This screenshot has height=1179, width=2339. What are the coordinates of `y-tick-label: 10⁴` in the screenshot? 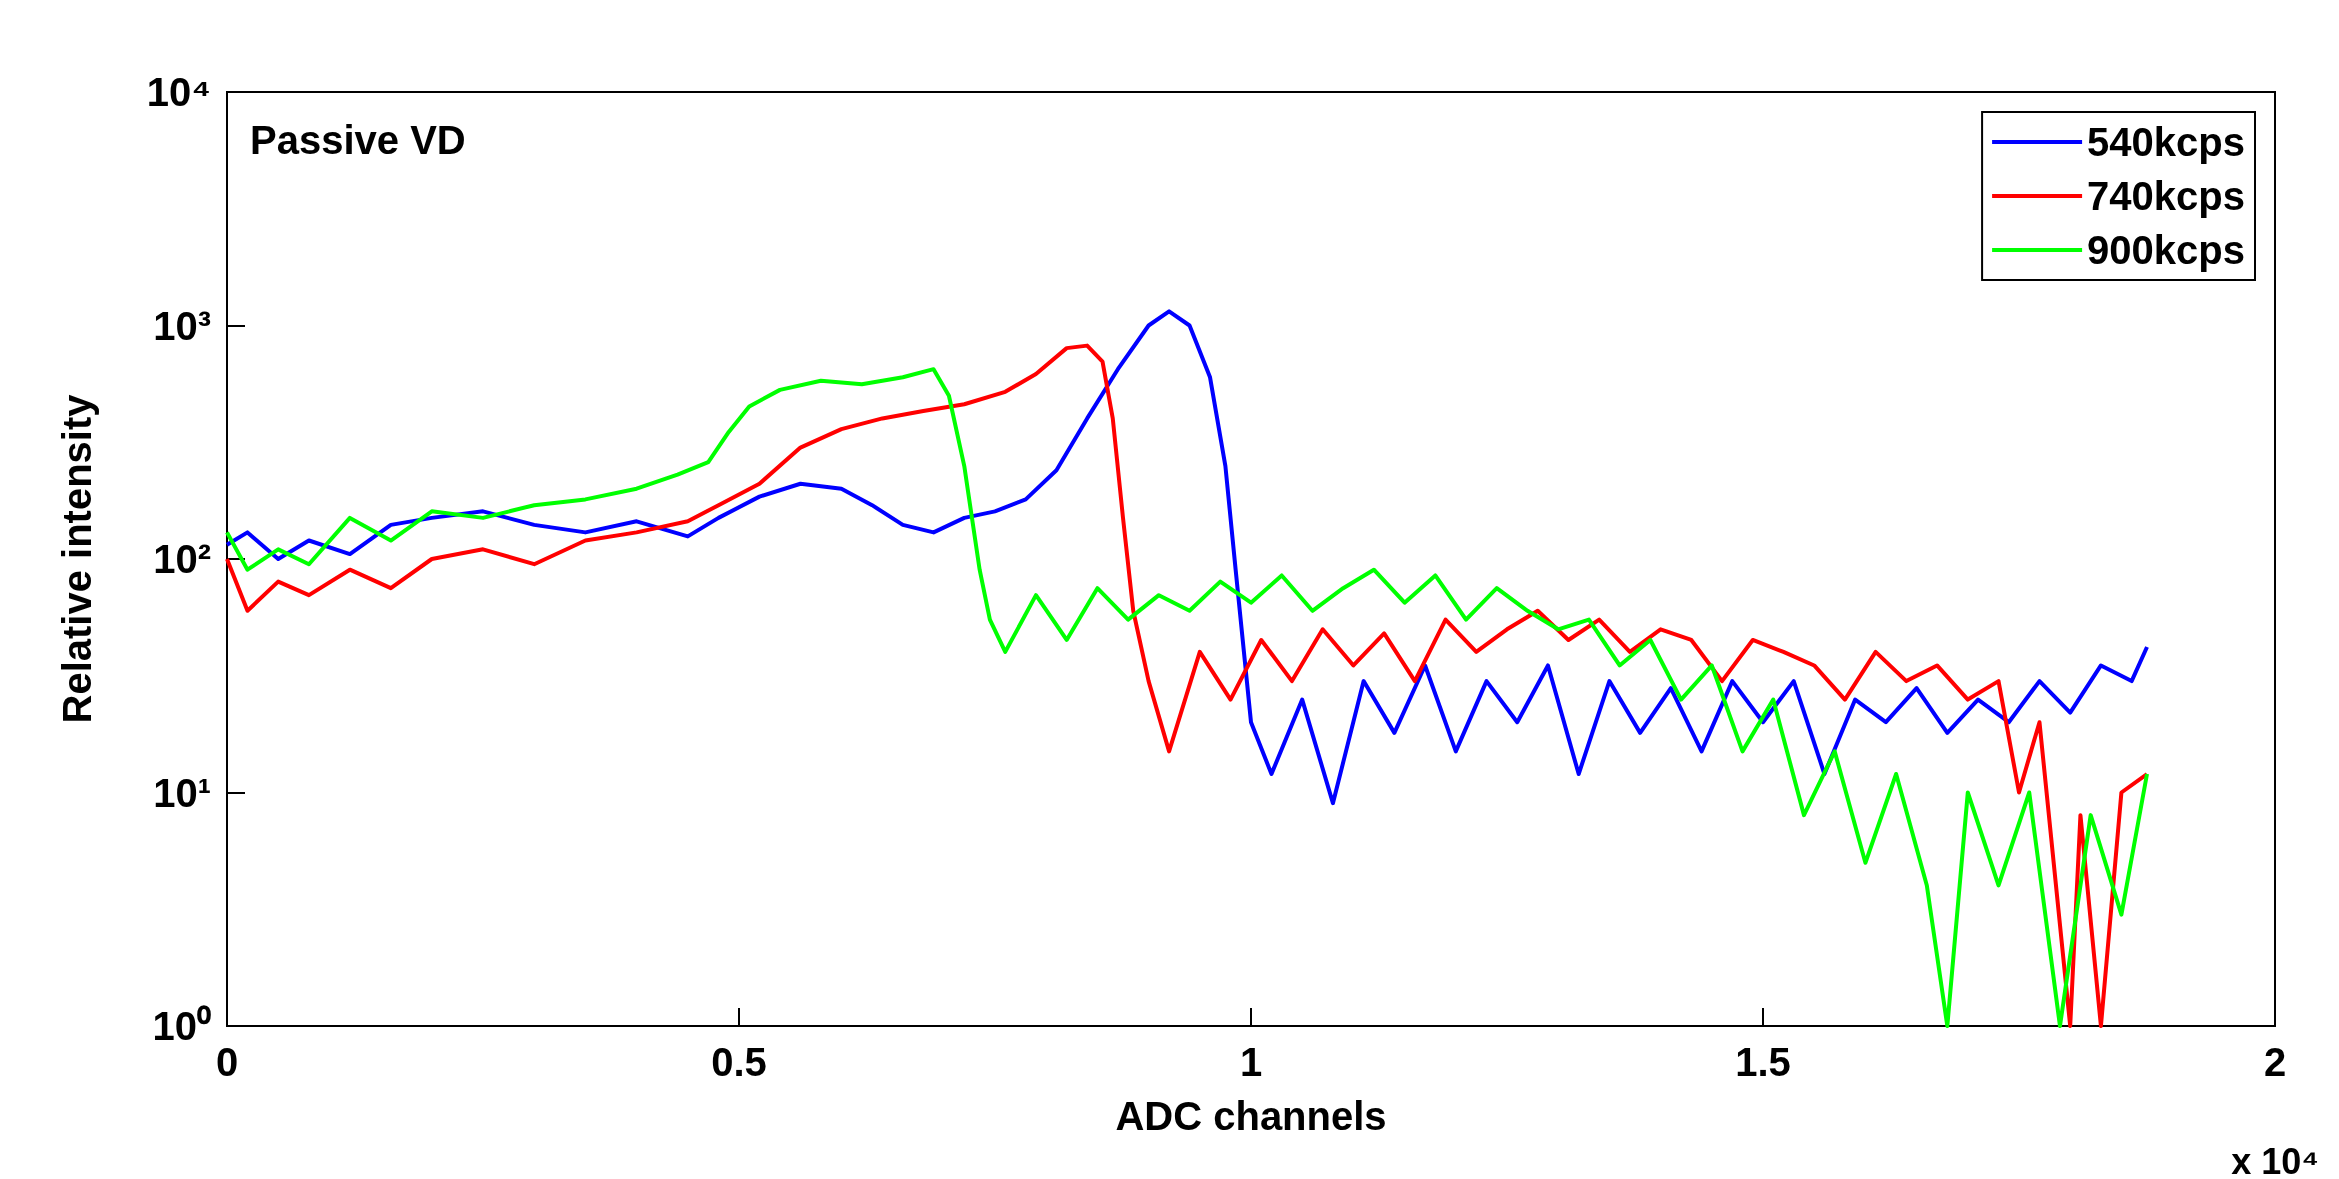 It's located at (178, 92).